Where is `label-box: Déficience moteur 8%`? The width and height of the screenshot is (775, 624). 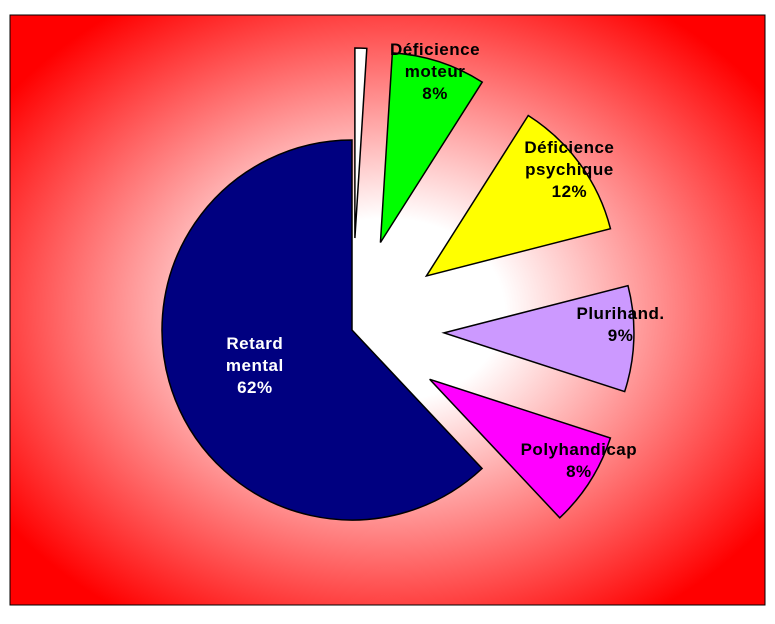
label-box: Déficience moteur 8% is located at coordinates (435, 72).